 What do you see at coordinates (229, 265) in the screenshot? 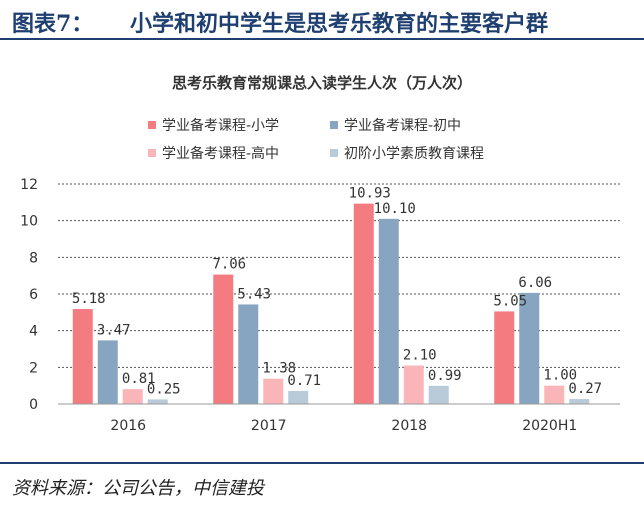
I see `data-label: 7.06` at bounding box center [229, 265].